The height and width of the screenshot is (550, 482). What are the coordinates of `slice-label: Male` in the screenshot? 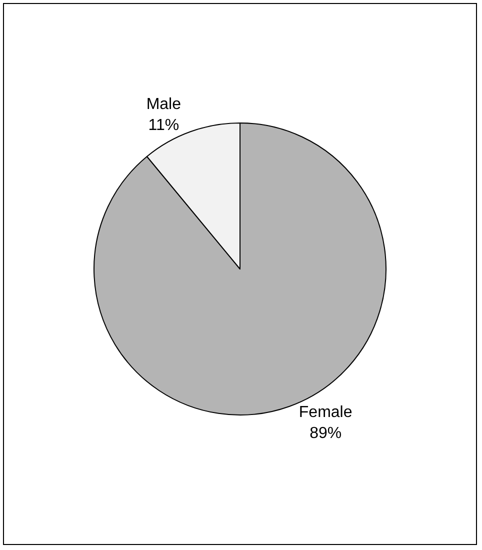 It's located at (164, 104).